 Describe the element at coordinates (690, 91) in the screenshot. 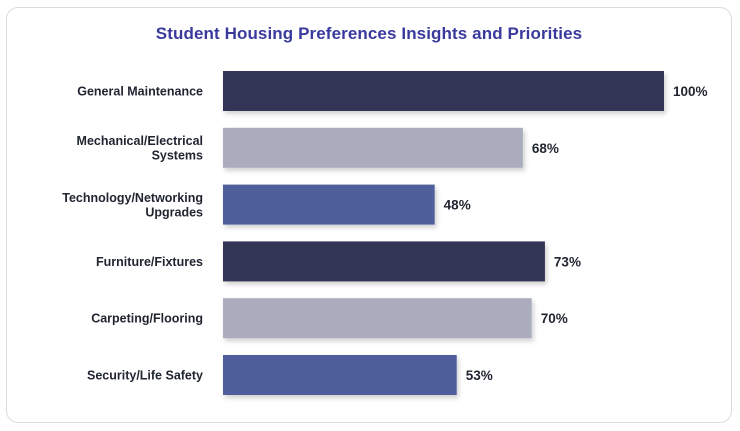

I see `value-label-1: 100%` at that location.